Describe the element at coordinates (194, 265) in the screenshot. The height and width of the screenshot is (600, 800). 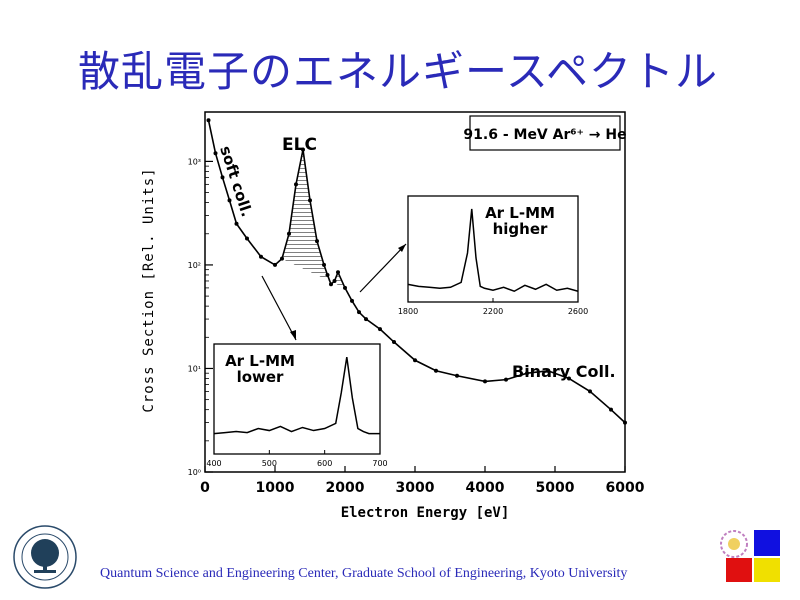
I see `y-tick-label: 10²` at that location.